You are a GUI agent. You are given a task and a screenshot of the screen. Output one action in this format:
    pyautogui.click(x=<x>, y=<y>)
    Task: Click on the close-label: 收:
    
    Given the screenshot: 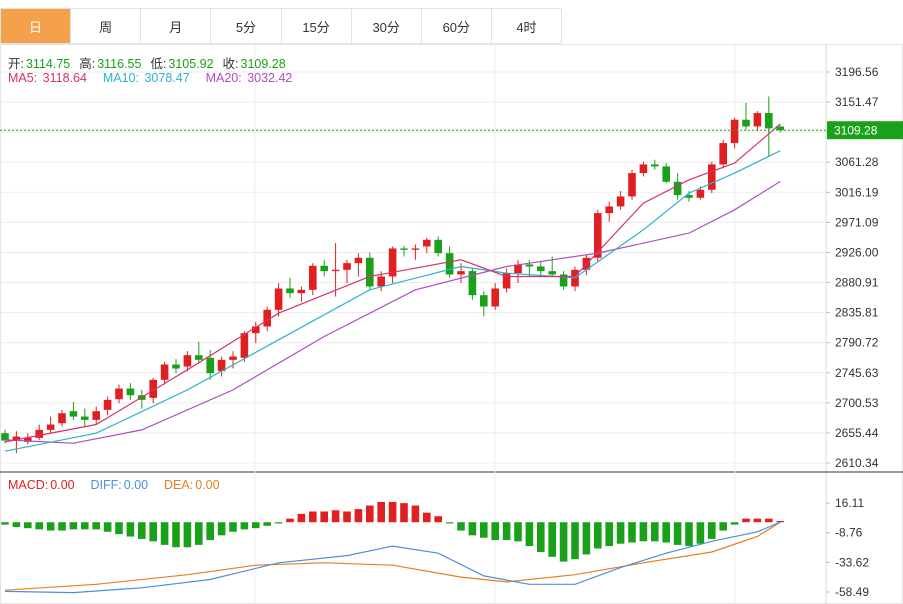 What is the action you would take?
    pyautogui.click(x=230, y=64)
    